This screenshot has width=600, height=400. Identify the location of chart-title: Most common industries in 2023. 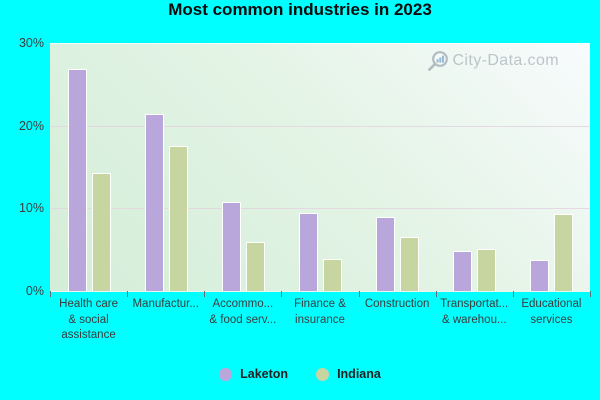
(300, 9).